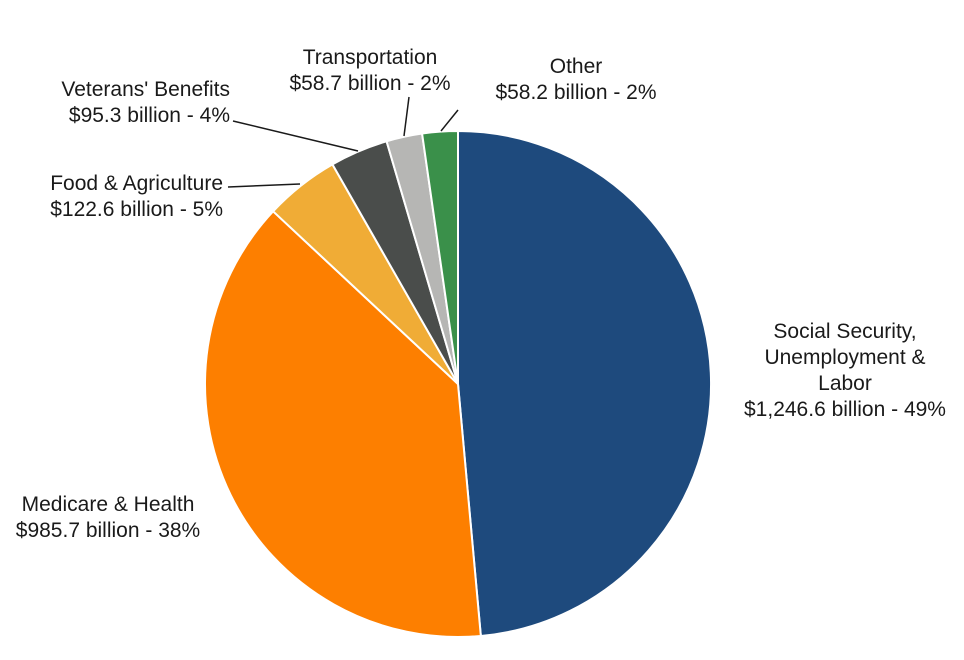  I want to click on slice-label-4: Transportation, so click(370, 57).